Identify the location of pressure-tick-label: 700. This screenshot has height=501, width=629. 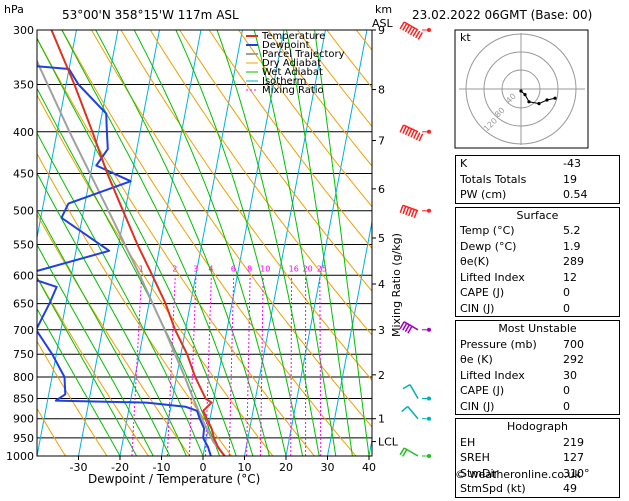
(23, 330).